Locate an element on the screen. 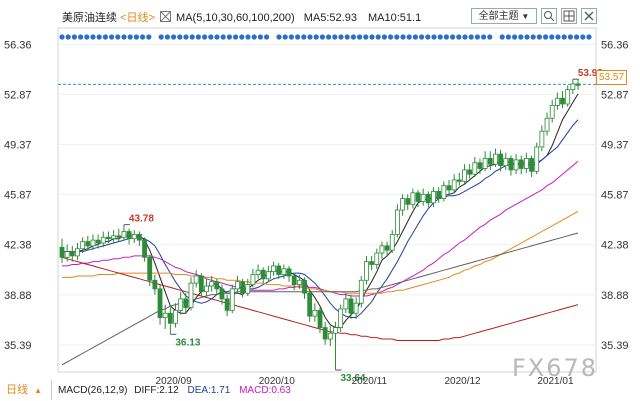 The image size is (640, 401). period-select: 日线 ▲ is located at coordinates (26, 390).